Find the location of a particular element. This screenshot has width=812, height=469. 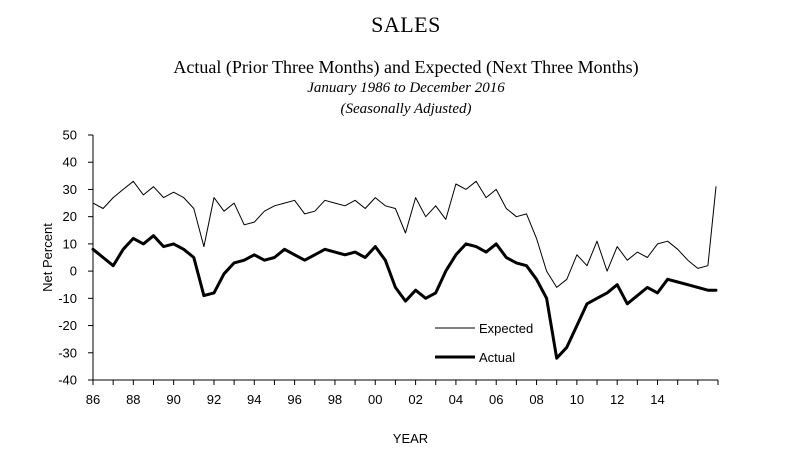

y-tick-label: 30 is located at coordinates (70, 189).